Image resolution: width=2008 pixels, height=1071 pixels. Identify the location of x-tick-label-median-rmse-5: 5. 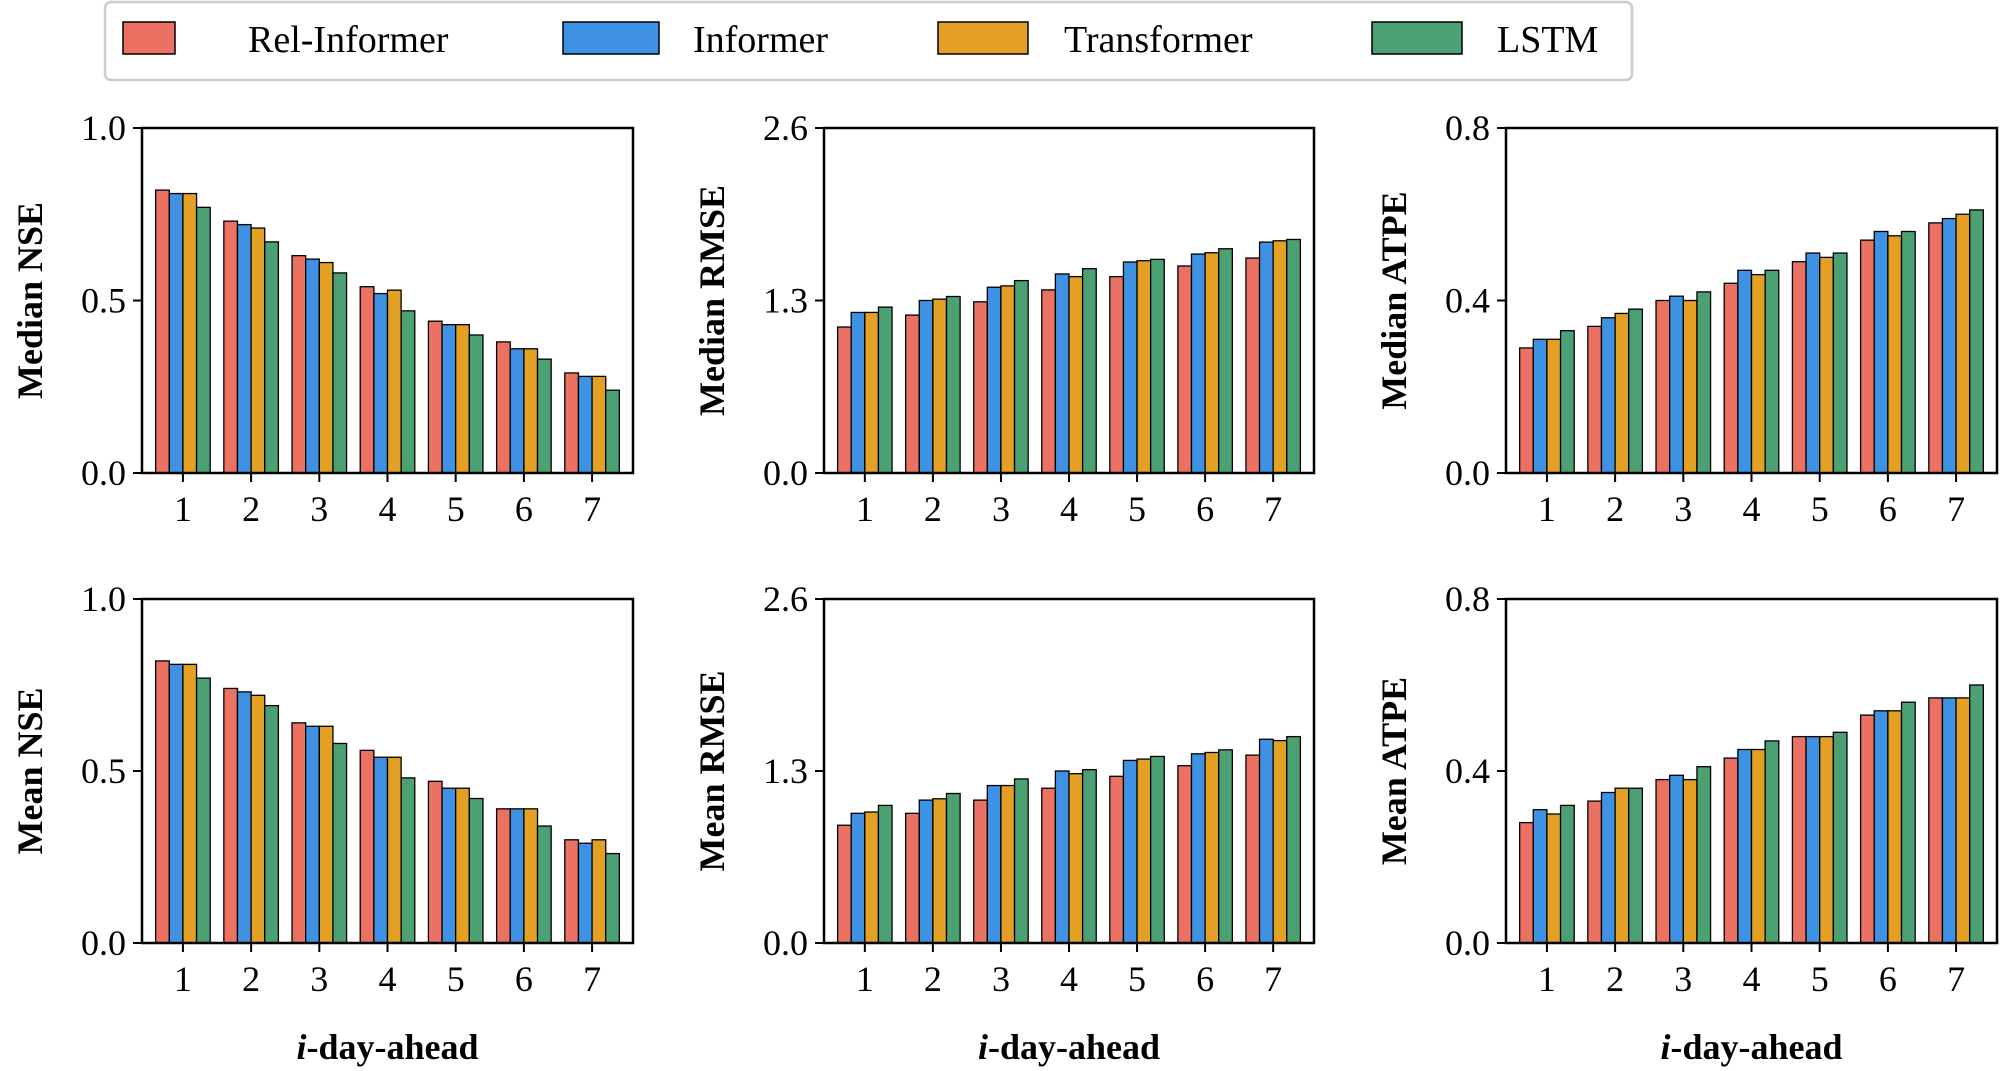
(1137, 509).